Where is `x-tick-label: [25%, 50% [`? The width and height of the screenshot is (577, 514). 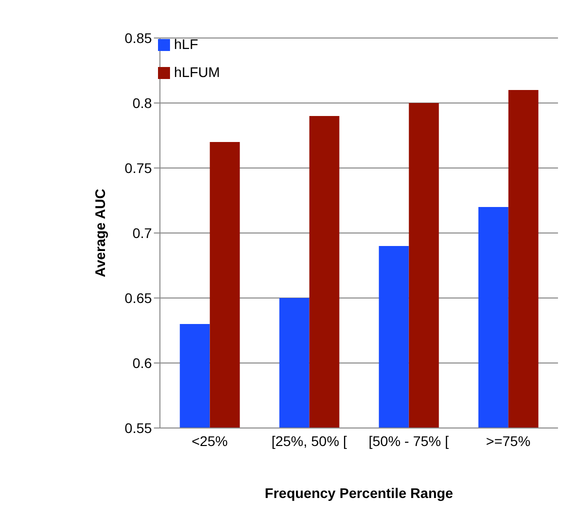
x-tick-label: [25%, 50% [ is located at coordinates (309, 440).